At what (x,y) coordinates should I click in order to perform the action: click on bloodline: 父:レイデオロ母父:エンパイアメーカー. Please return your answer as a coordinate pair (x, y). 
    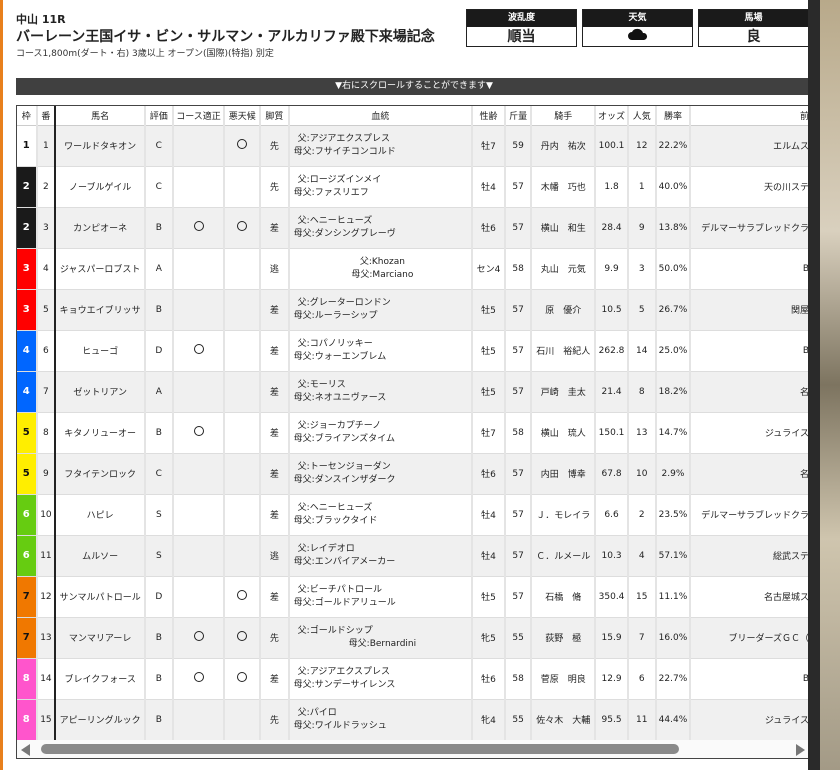
    Looking at the image, I should click on (381, 556).